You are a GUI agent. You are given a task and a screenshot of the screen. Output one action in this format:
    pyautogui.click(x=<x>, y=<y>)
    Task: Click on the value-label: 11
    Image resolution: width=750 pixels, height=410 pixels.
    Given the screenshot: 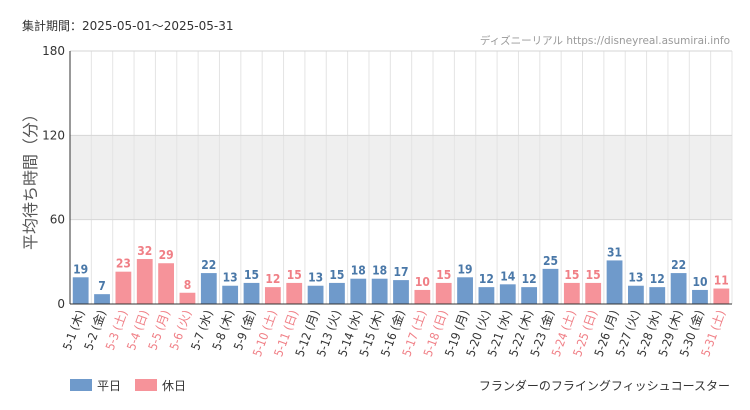 What is the action you would take?
    pyautogui.click(x=721, y=281)
    